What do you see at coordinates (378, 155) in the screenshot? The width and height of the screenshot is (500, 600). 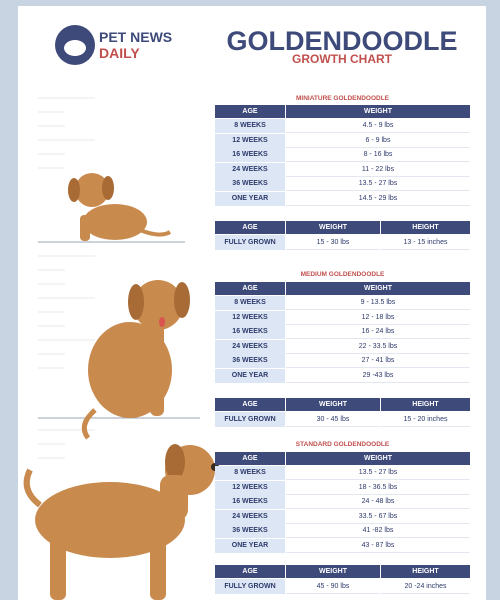 I see `weight-cell: 8 - 16 lbs` at bounding box center [378, 155].